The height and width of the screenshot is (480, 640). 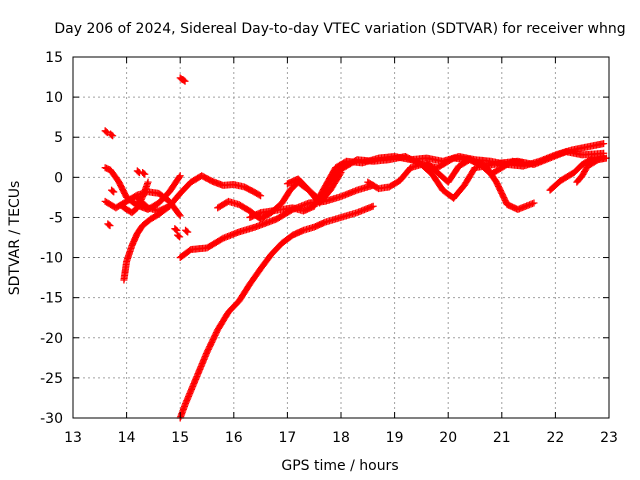 I want to click on x-tick-label: 21, so click(x=502, y=438).